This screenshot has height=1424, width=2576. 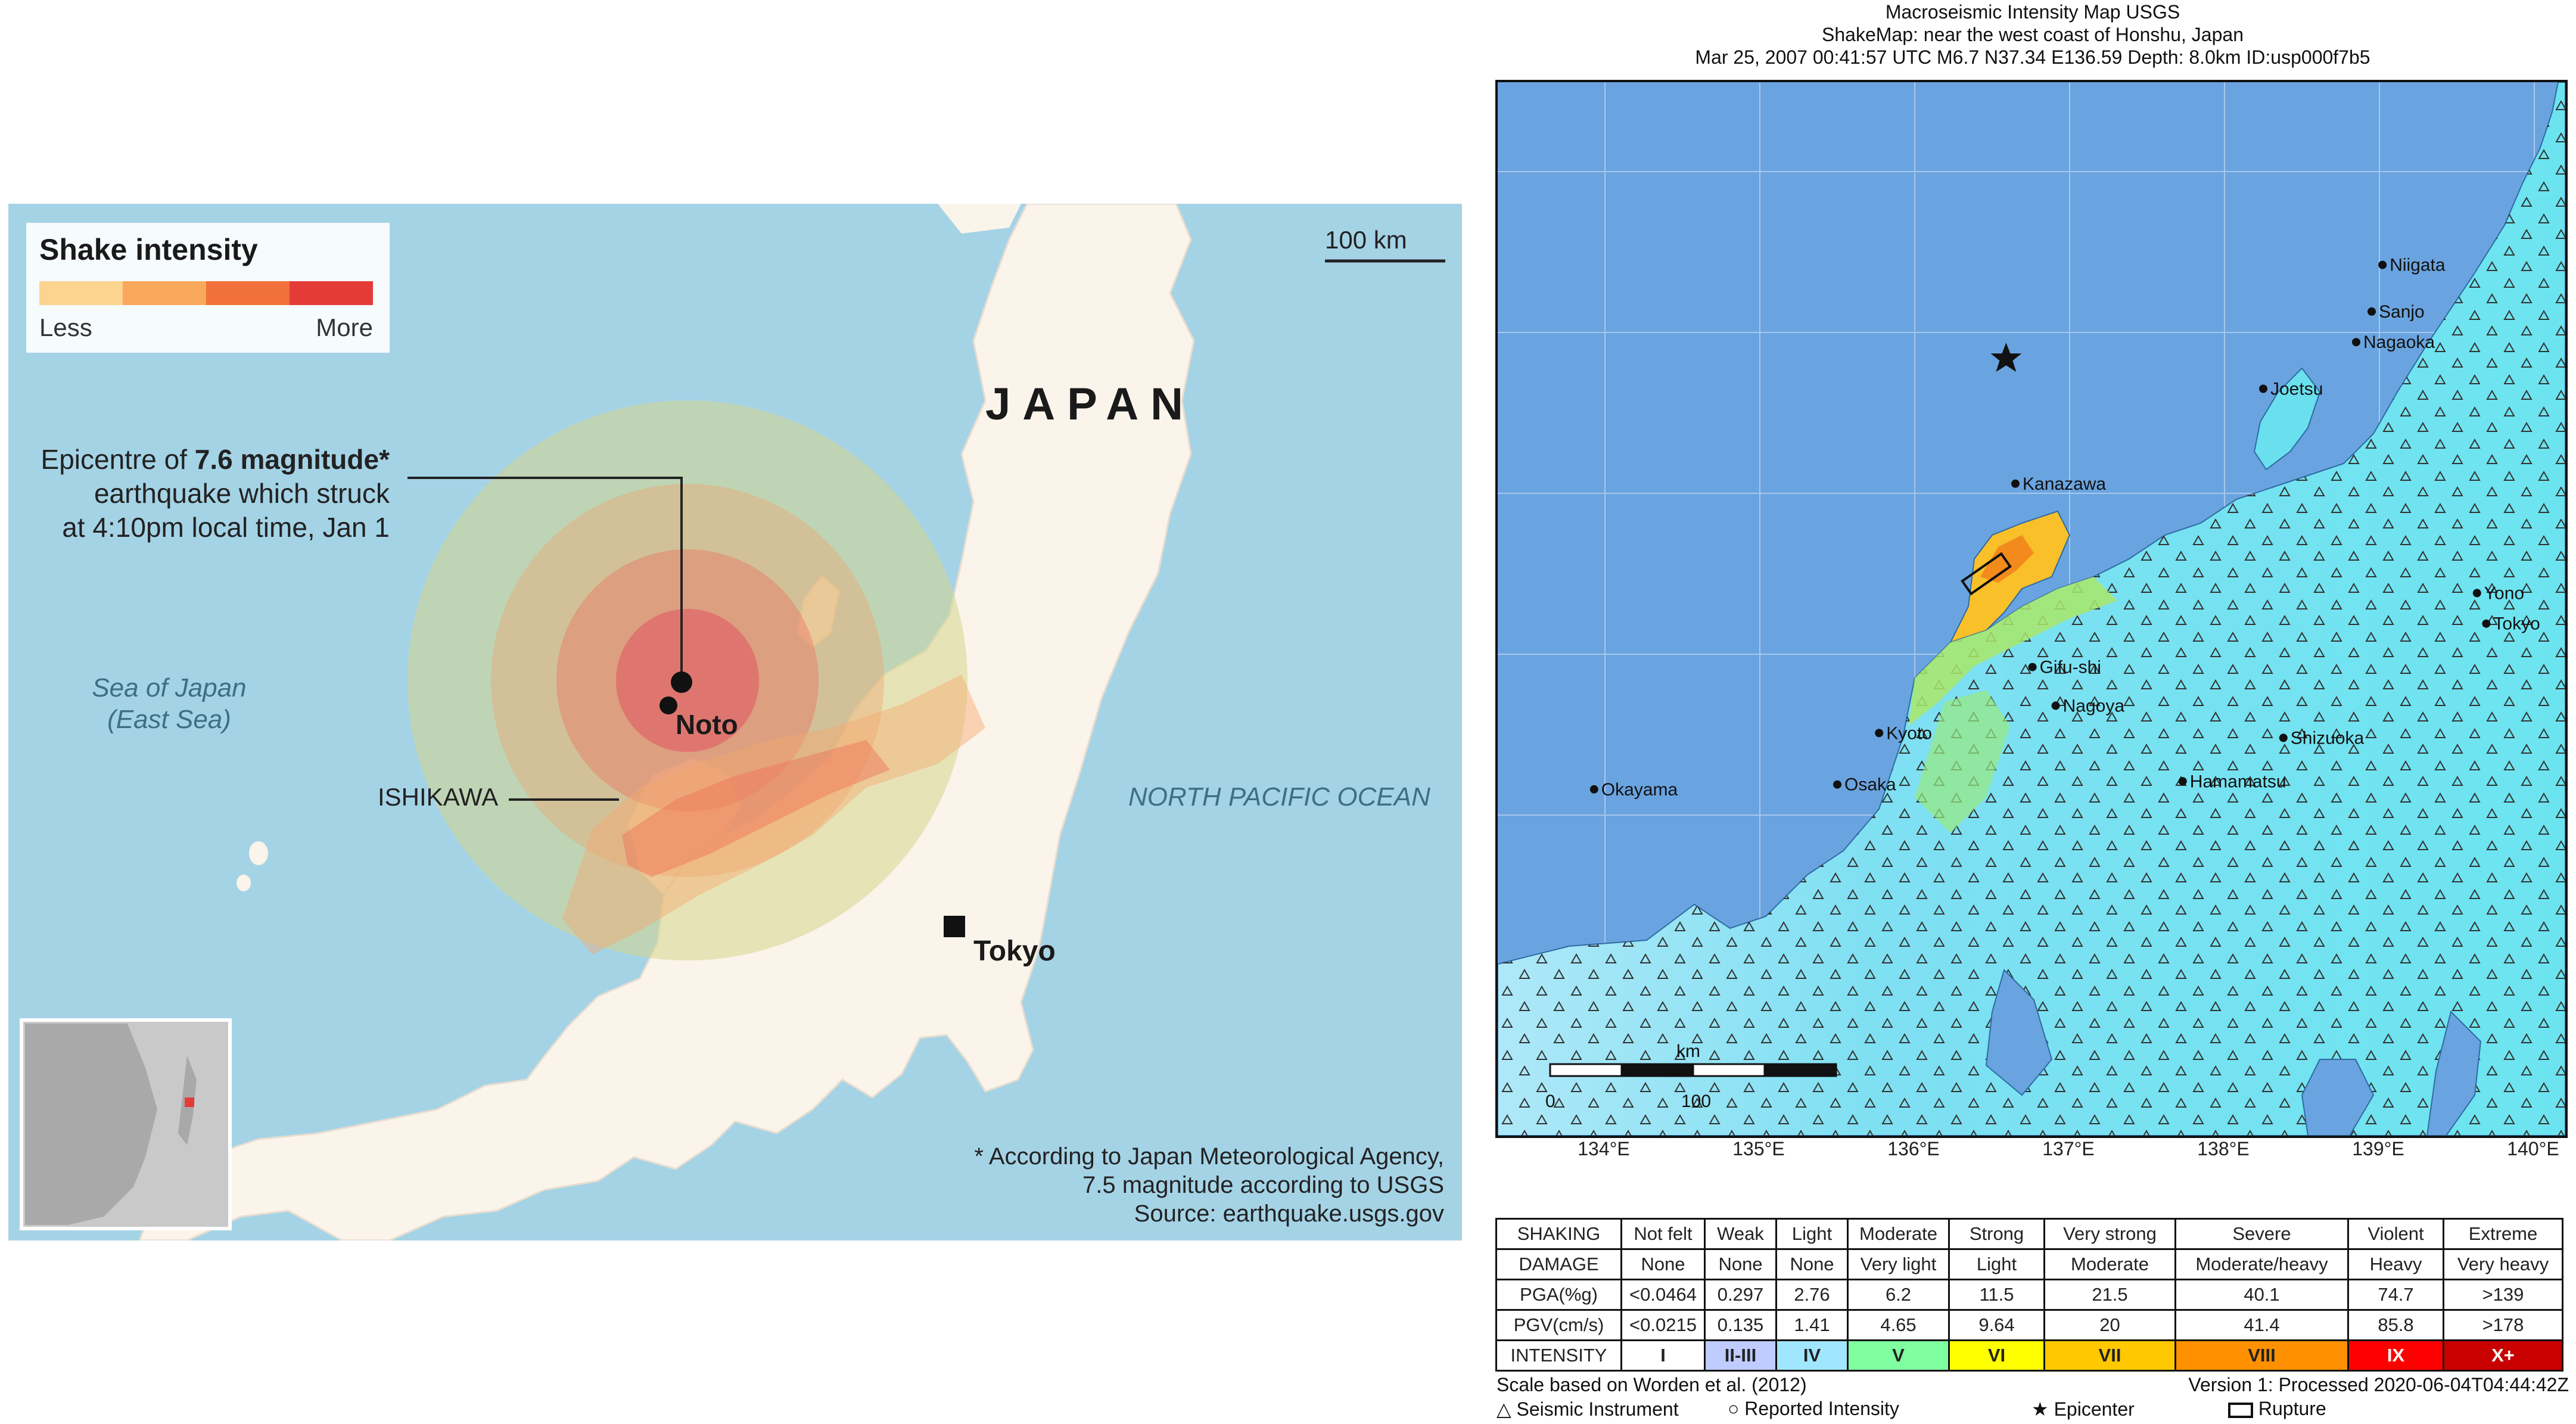 I want to click on row-header: INTENSITY, so click(x=1558, y=1355).